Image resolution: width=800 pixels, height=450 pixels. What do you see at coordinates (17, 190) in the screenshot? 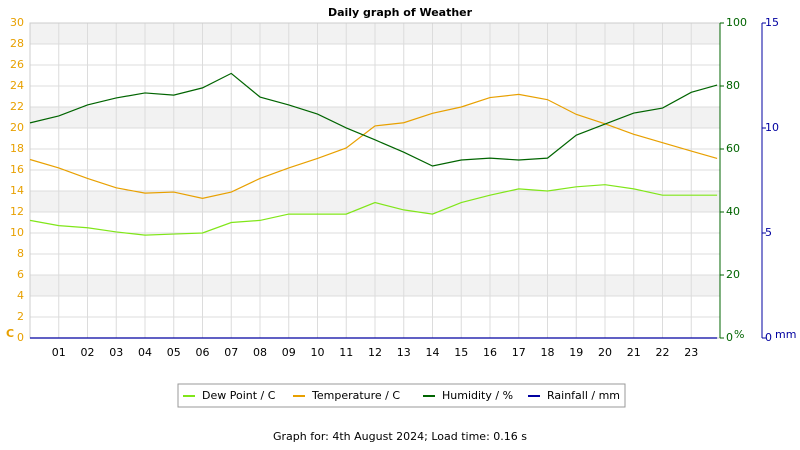
I see `y-tick-label: 14` at bounding box center [17, 190].